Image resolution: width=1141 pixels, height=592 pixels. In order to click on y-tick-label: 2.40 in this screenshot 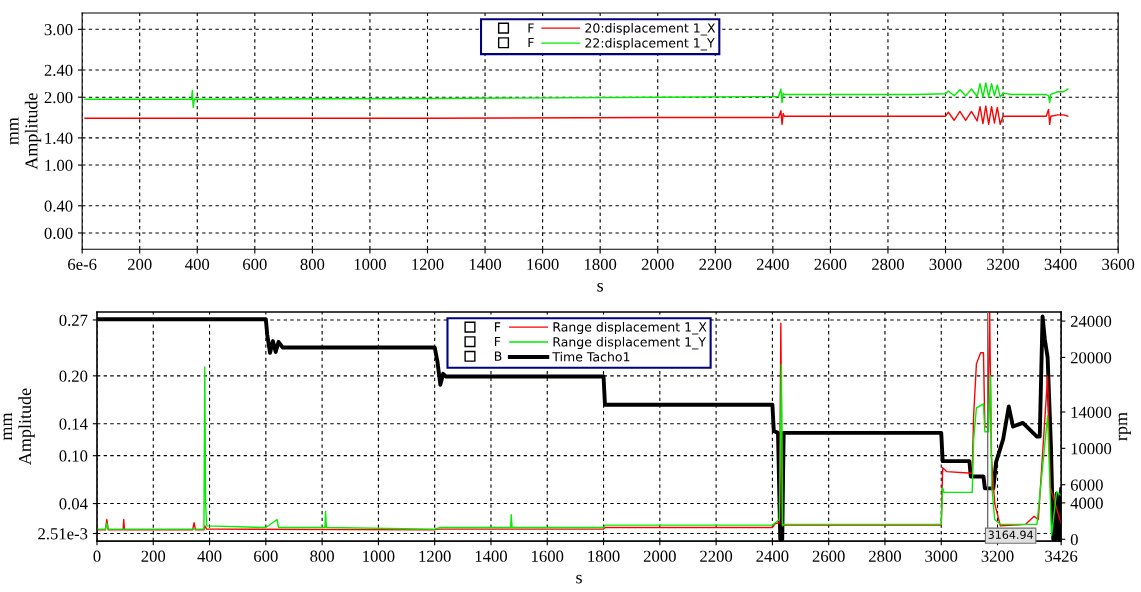, I will do `click(58, 70)`.